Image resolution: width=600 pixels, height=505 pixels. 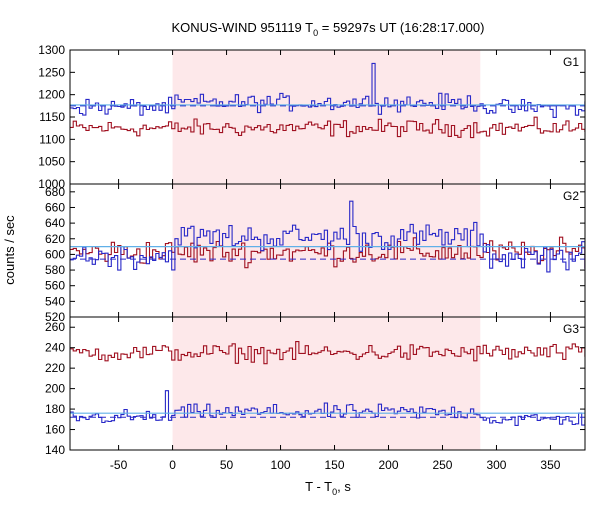 What do you see at coordinates (51, 50) in the screenshot?
I see `y-tick-label: 1300` at bounding box center [51, 50].